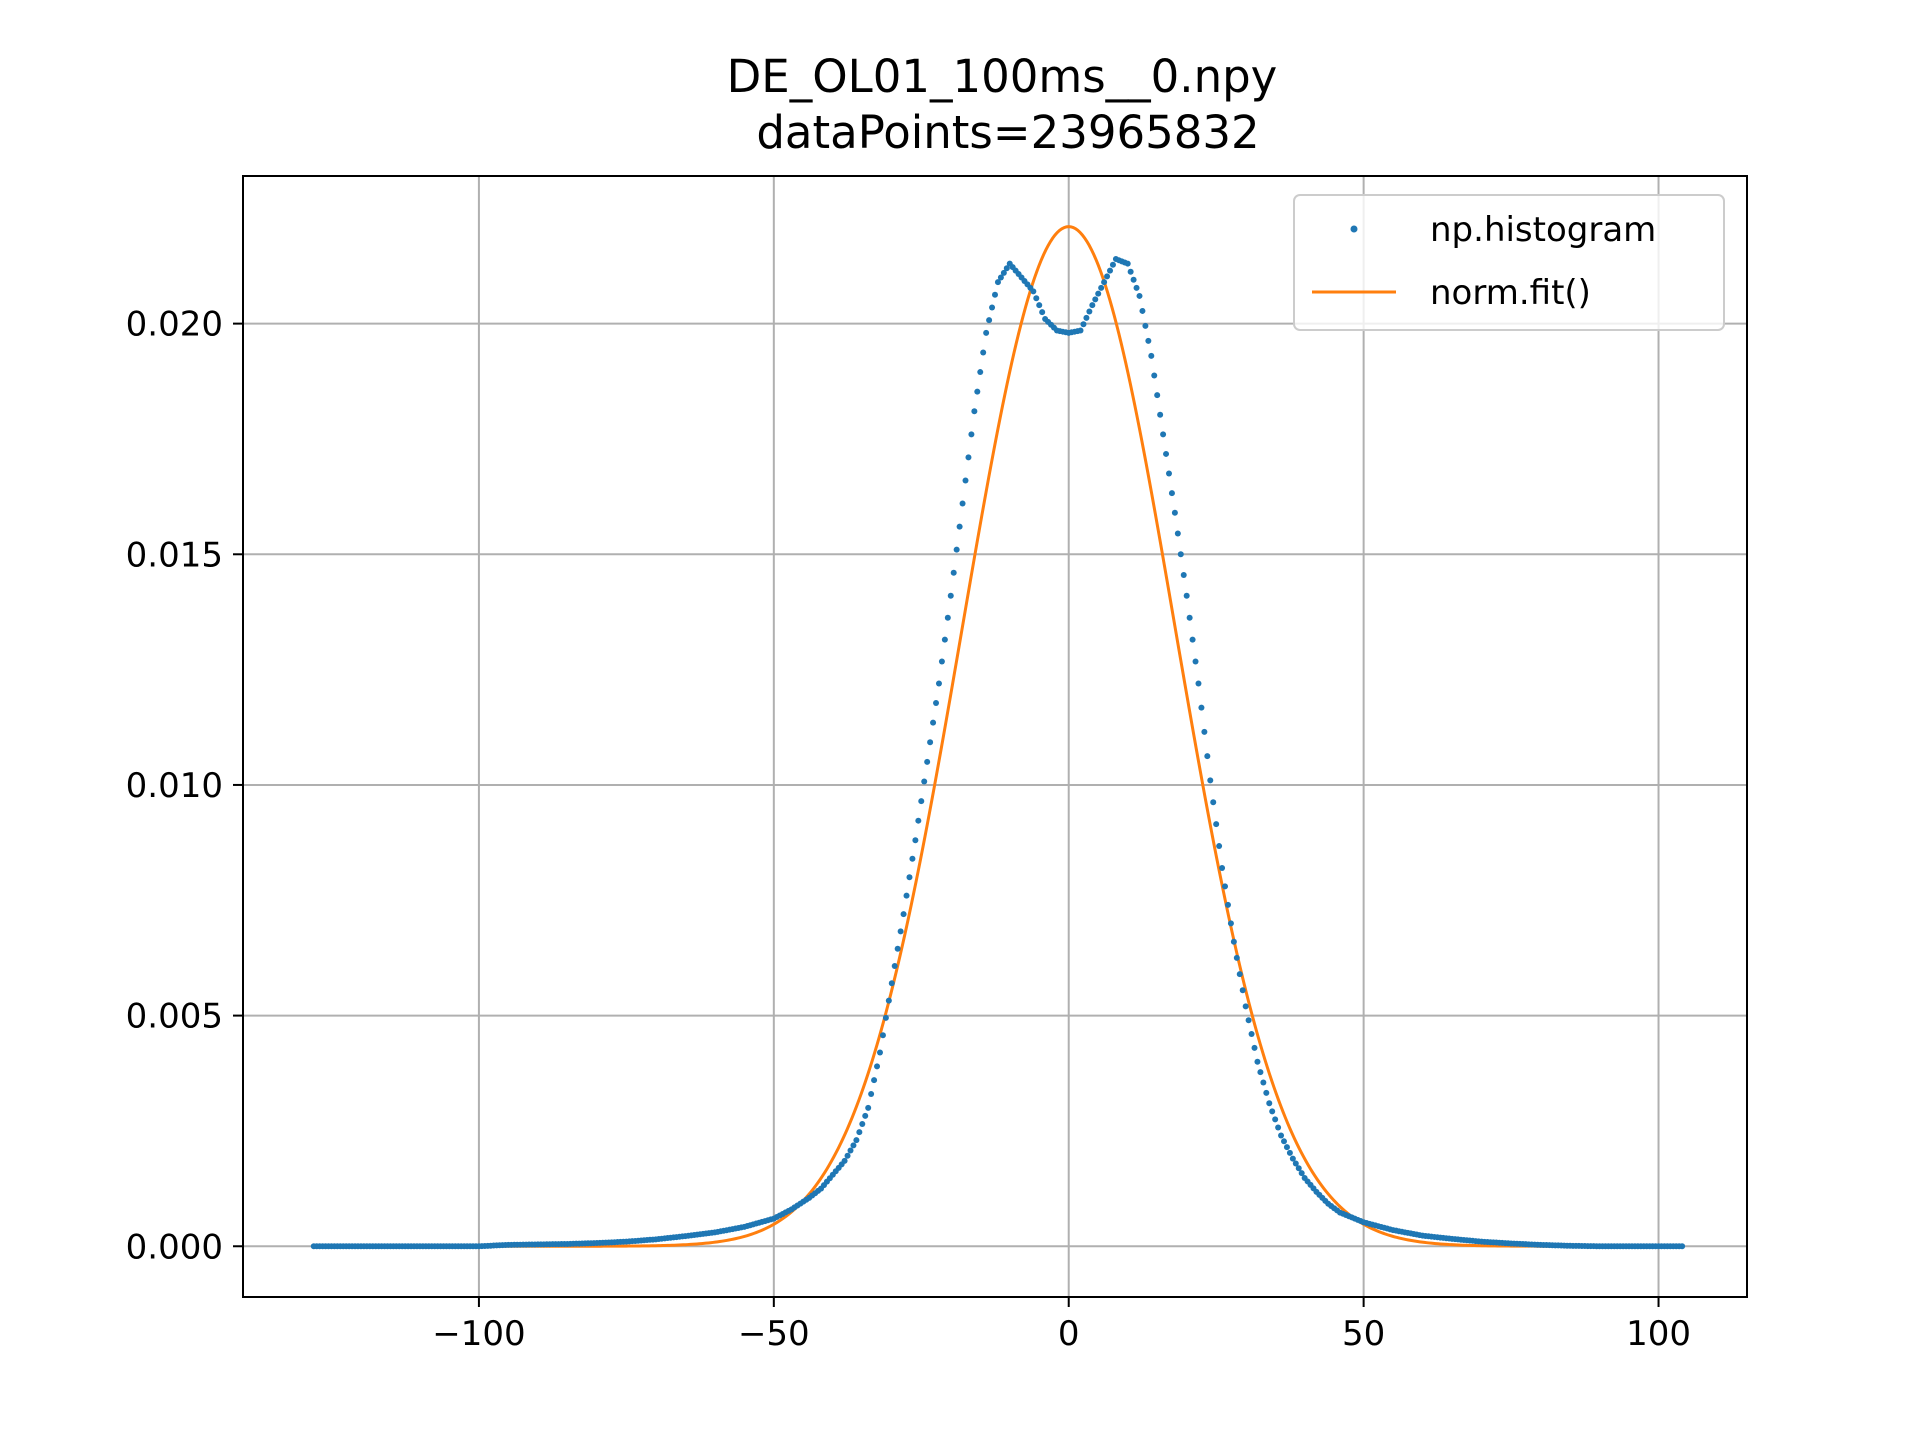 The height and width of the screenshot is (1440, 1920). Describe the element at coordinates (1363, 1334) in the screenshot. I see `x-tick-label: 50` at that location.